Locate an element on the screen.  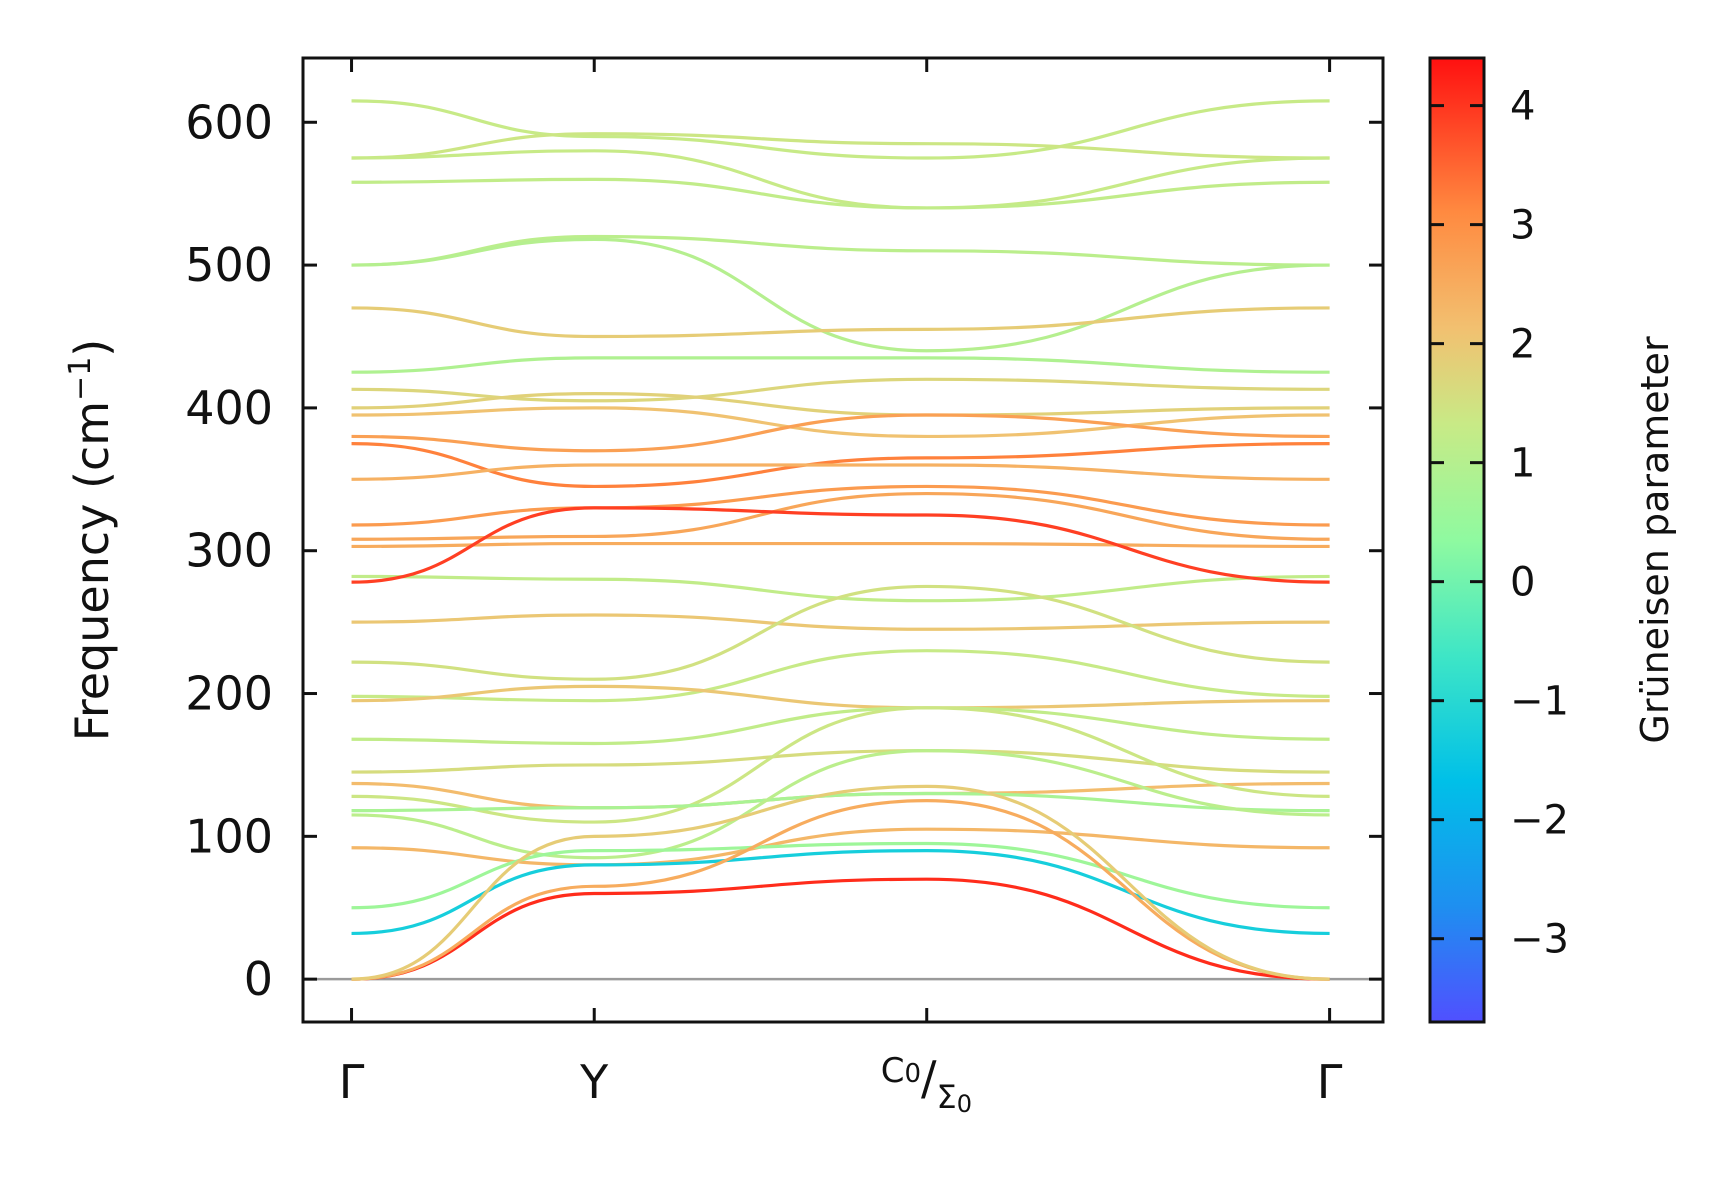
y-axis-title-text: Frequency (cm is located at coordinates (92, 571).